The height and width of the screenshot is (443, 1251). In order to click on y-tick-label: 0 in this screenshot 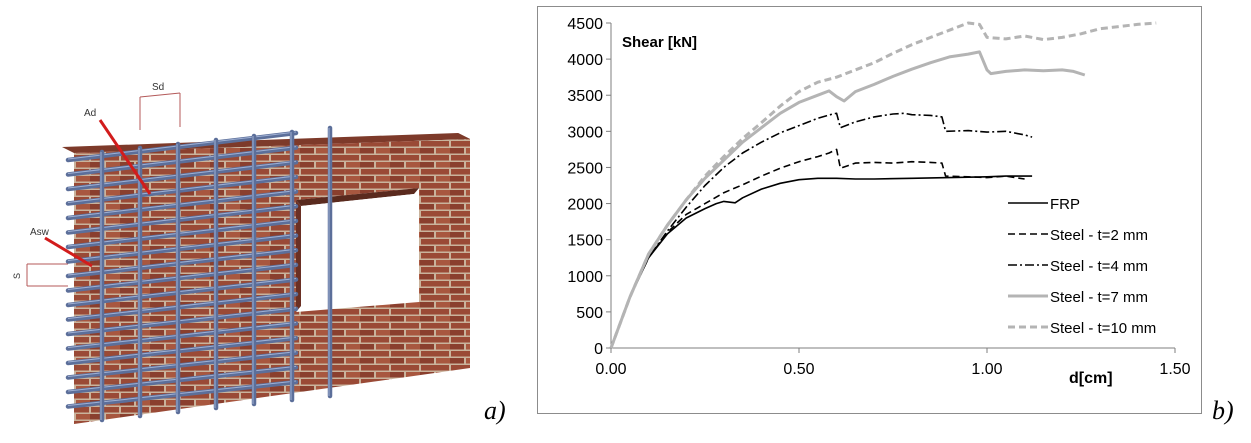, I will do `click(598, 349)`.